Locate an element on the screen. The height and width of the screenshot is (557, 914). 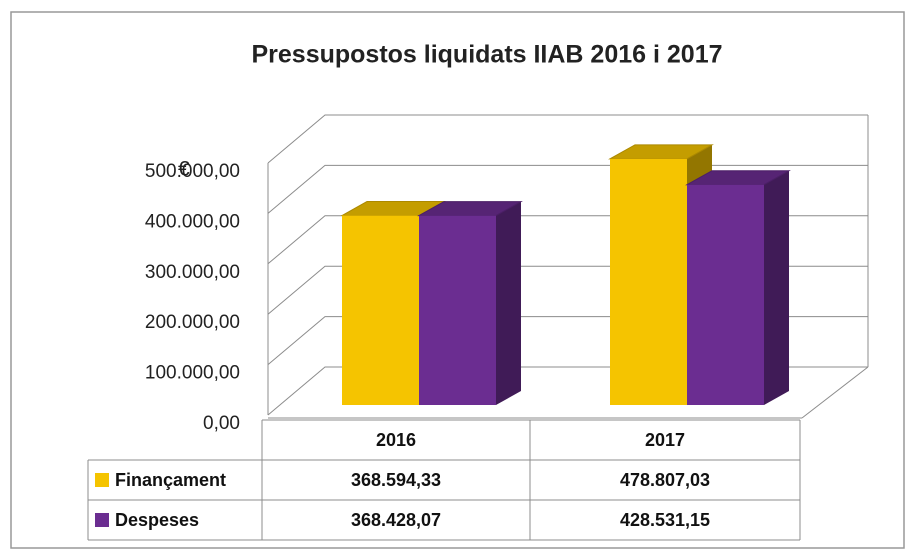
legend-label: Despeses is located at coordinates (157, 520).